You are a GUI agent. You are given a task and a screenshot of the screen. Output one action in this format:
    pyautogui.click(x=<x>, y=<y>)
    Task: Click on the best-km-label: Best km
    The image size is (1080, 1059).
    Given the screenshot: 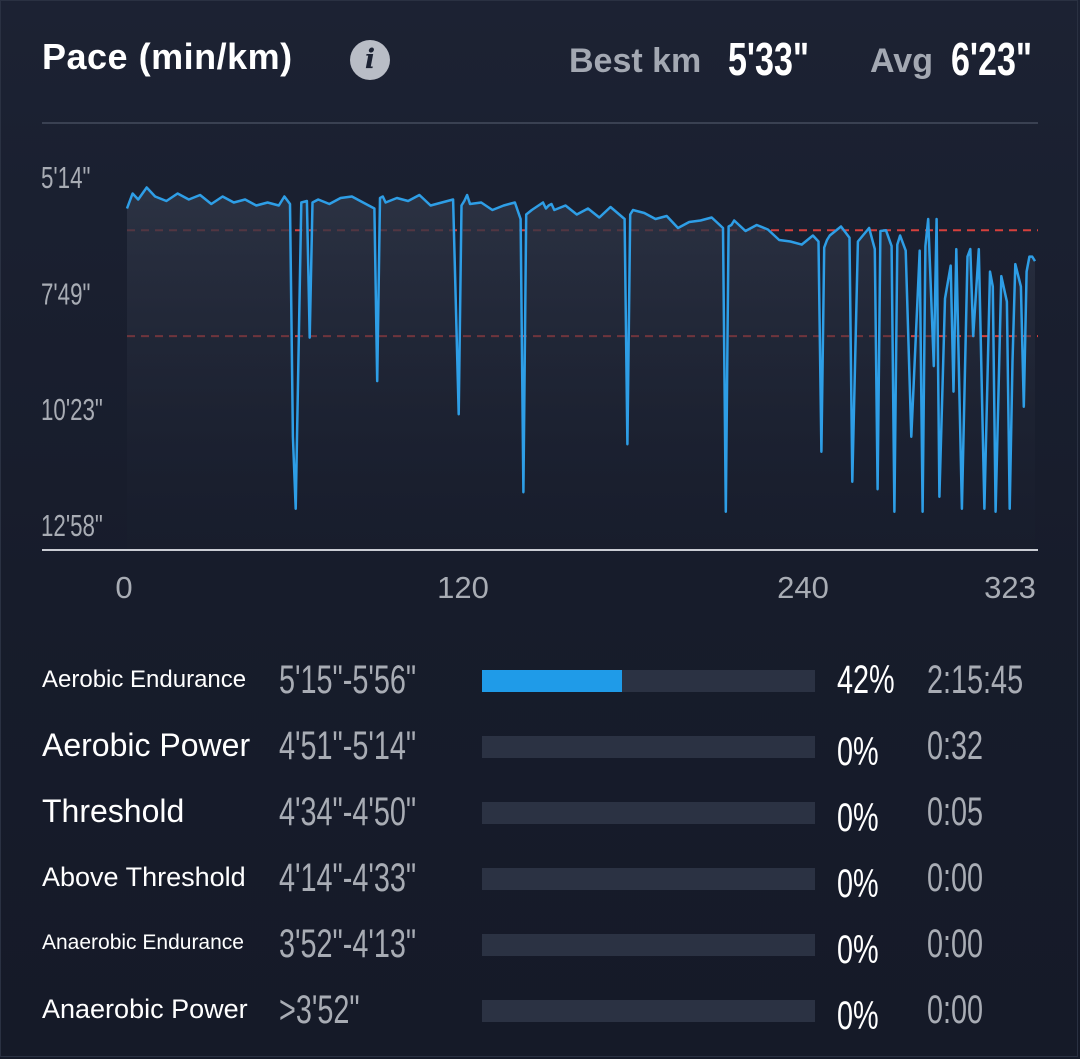 What is the action you would take?
    pyautogui.click(x=635, y=61)
    